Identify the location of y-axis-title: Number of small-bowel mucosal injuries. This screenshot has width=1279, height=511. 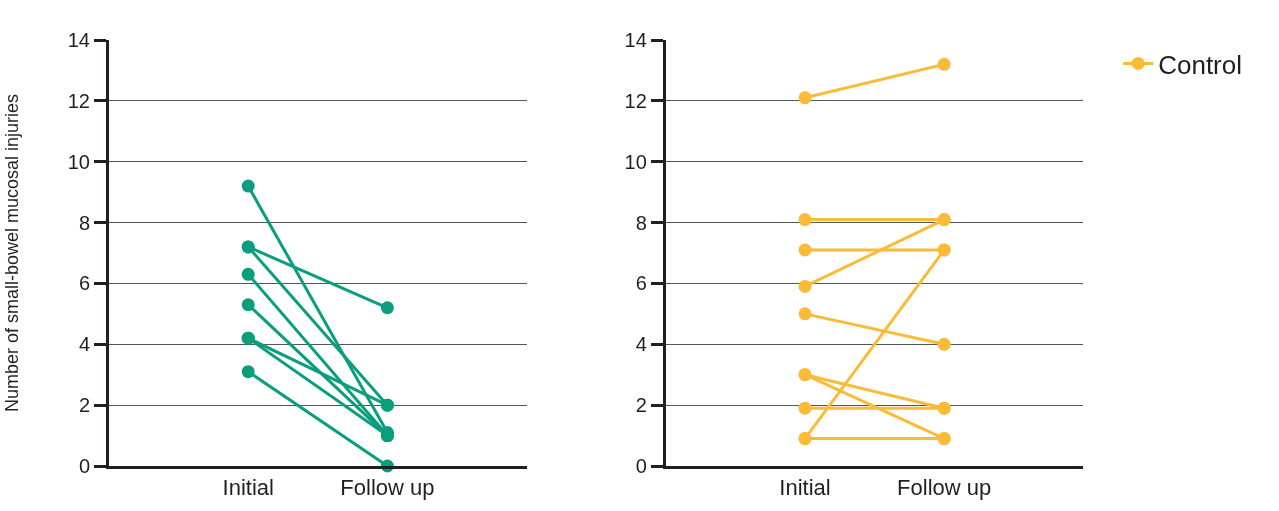
(11, 253).